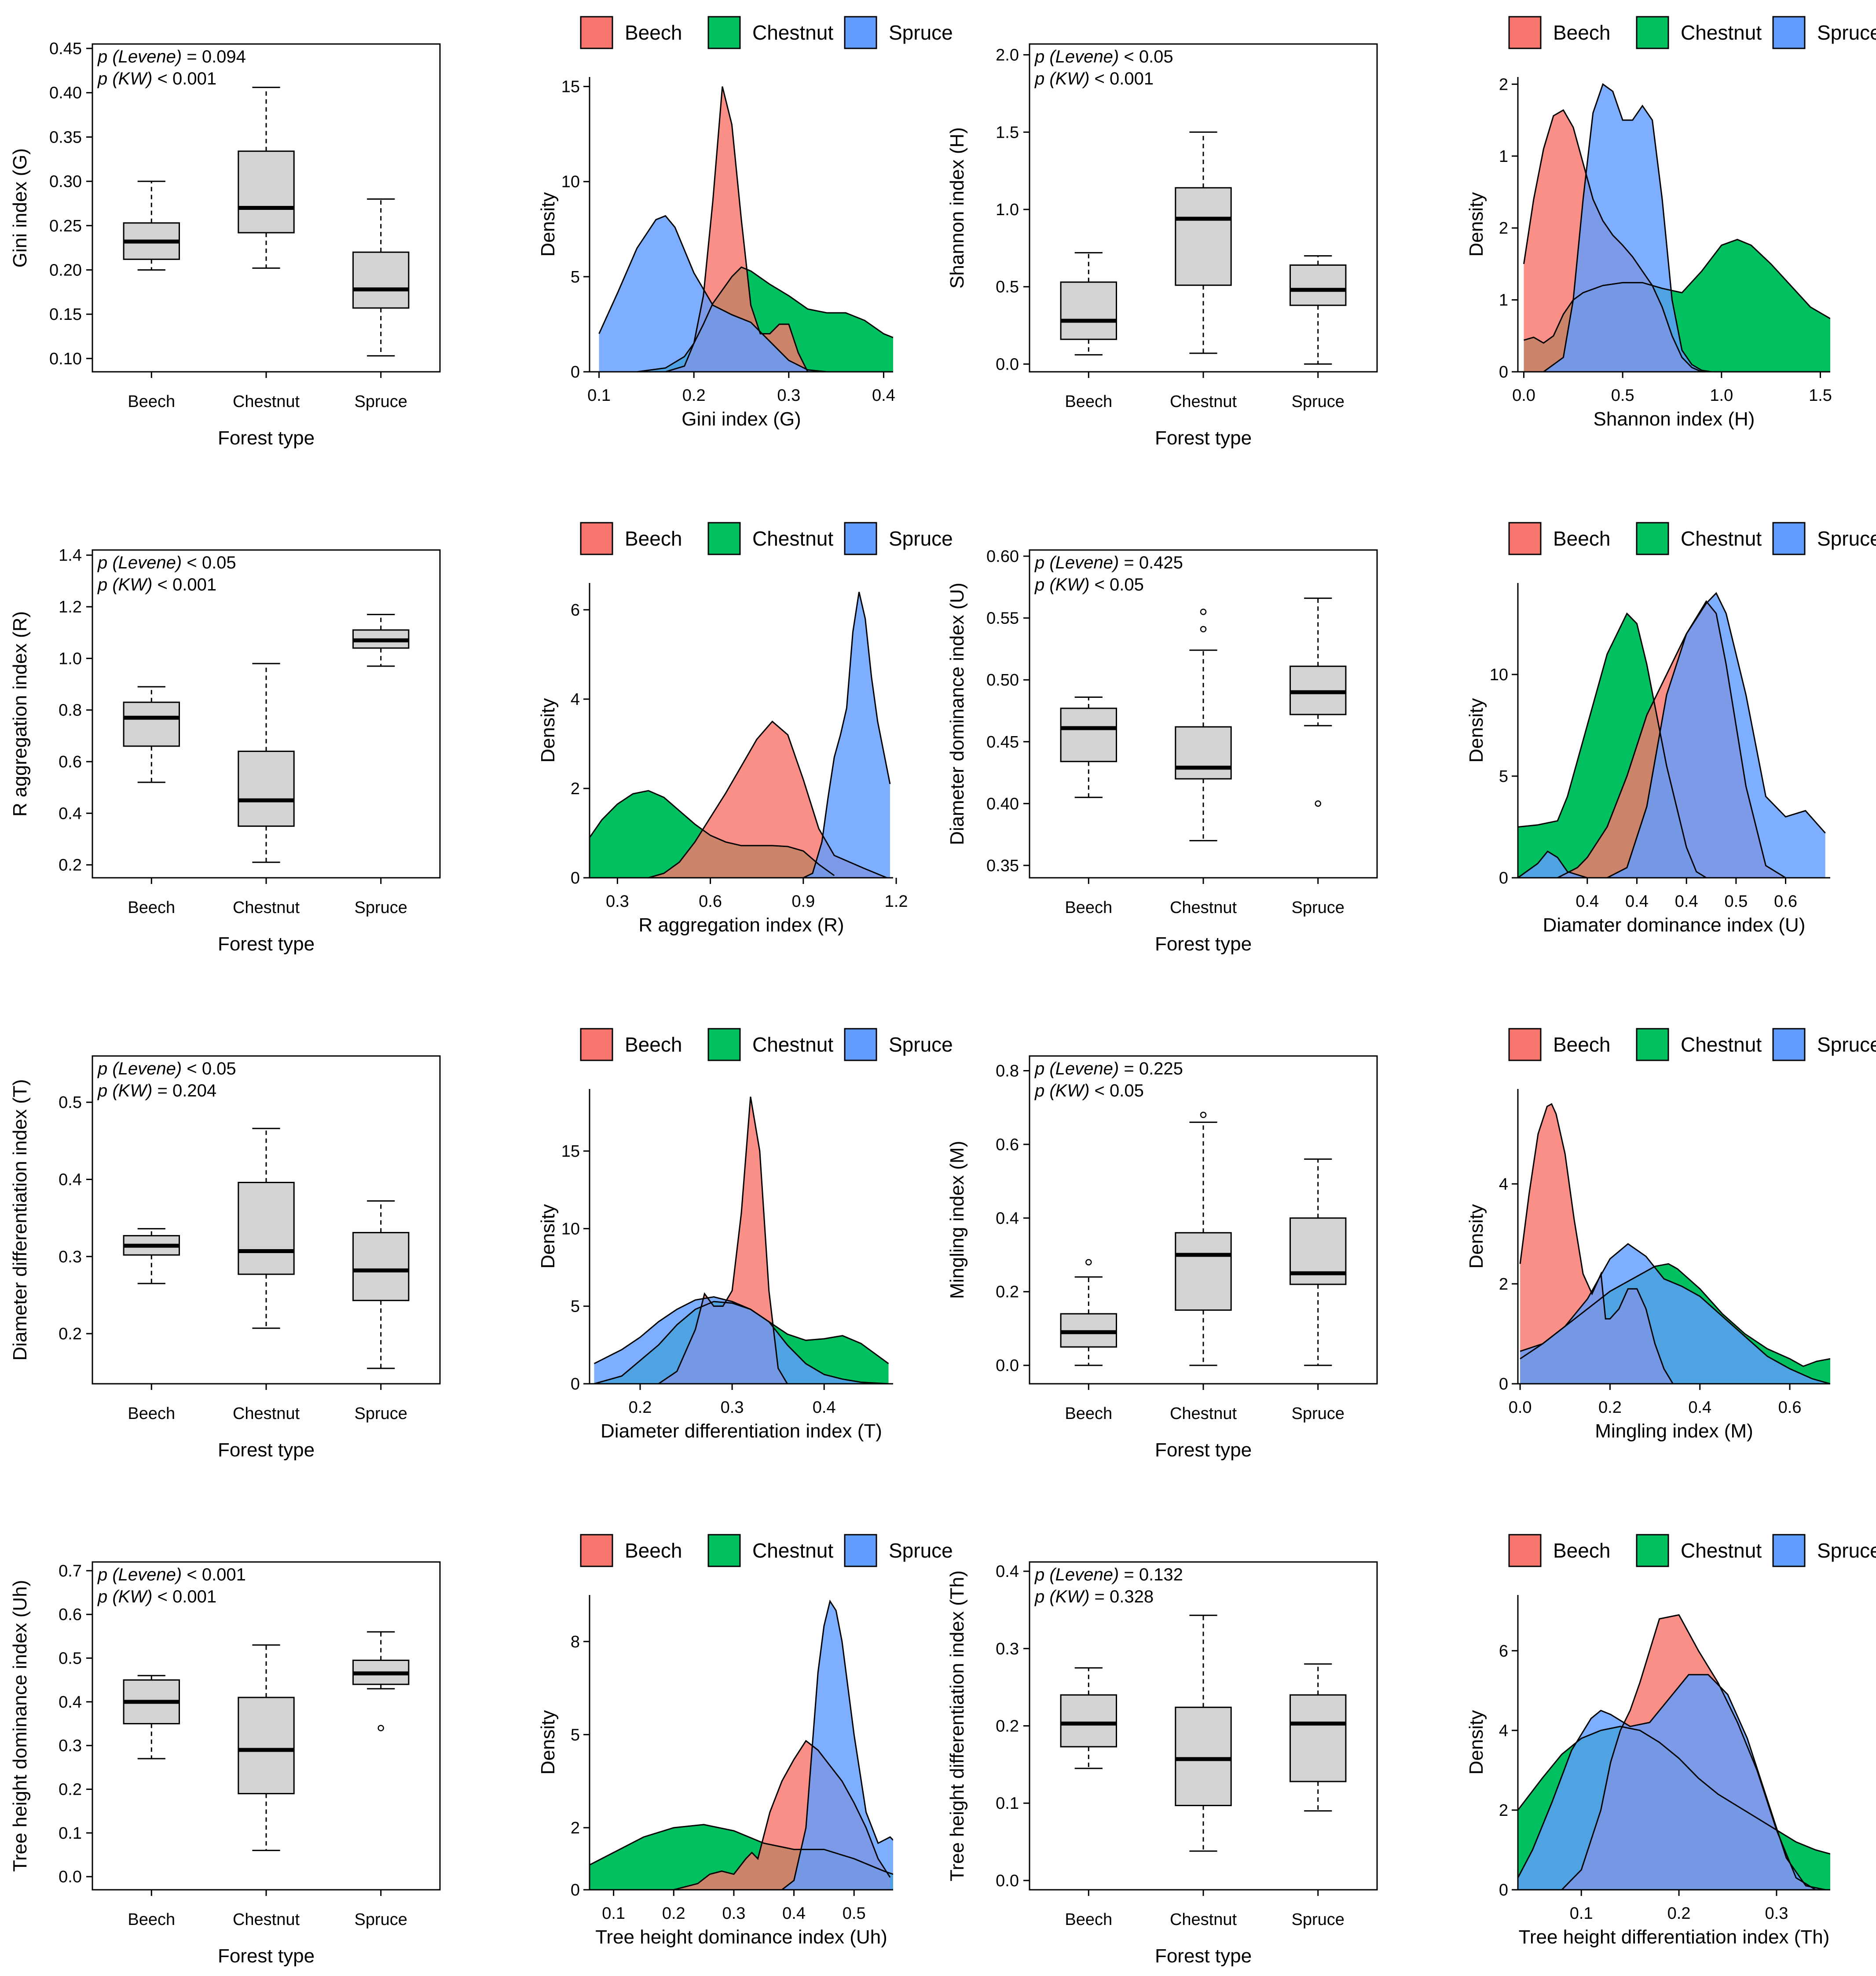 Image resolution: width=1876 pixels, height=1976 pixels. I want to click on y-tick-label: 0.0, so click(1007, 1365).